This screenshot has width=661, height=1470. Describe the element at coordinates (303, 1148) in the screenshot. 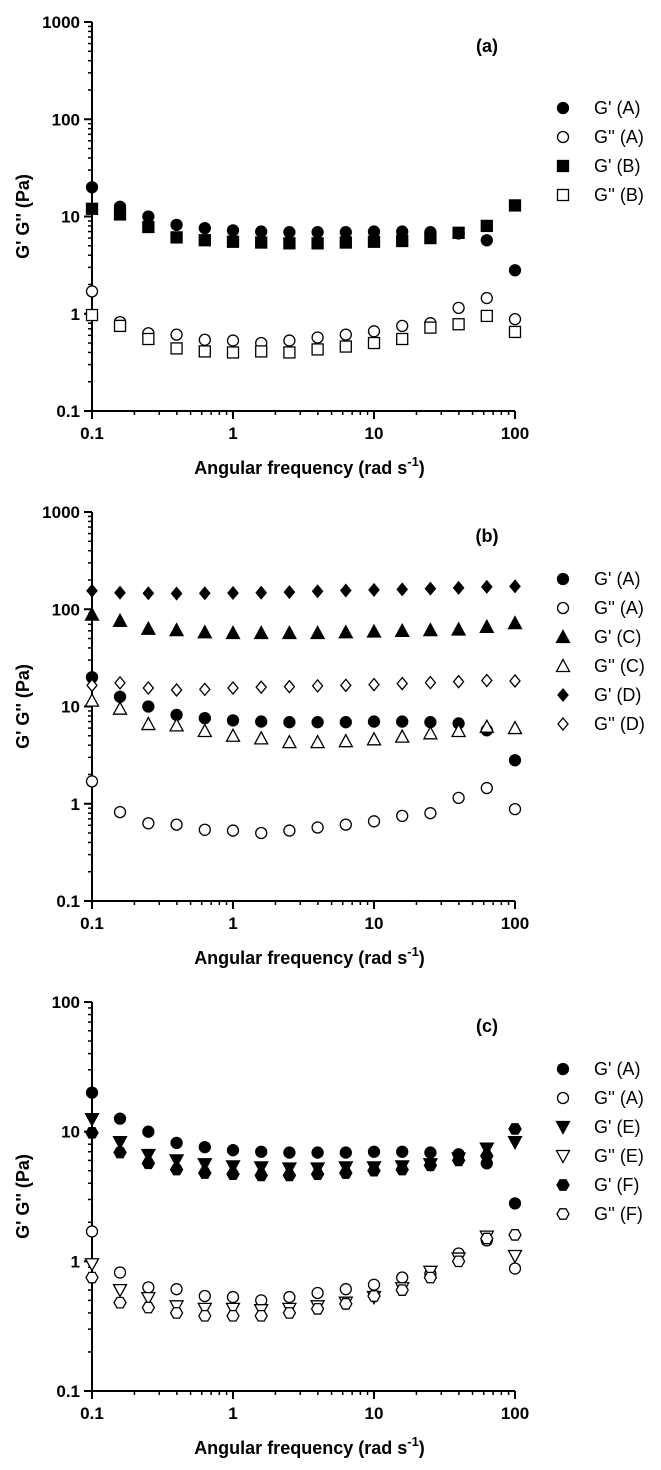

I see `series-g-a` at that location.